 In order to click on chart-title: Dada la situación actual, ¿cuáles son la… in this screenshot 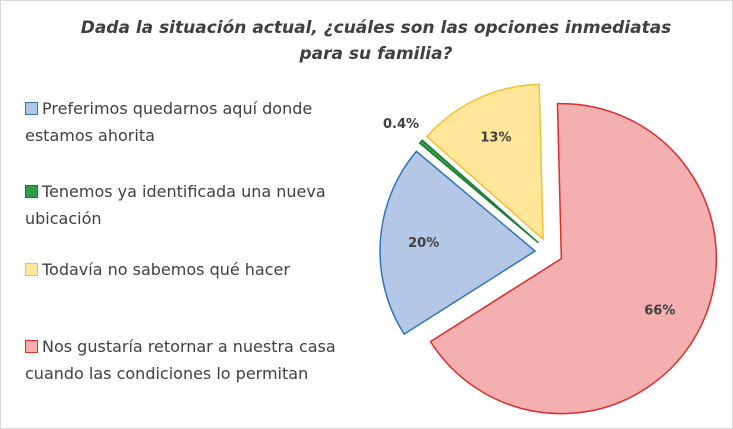, I will do `click(376, 41)`.